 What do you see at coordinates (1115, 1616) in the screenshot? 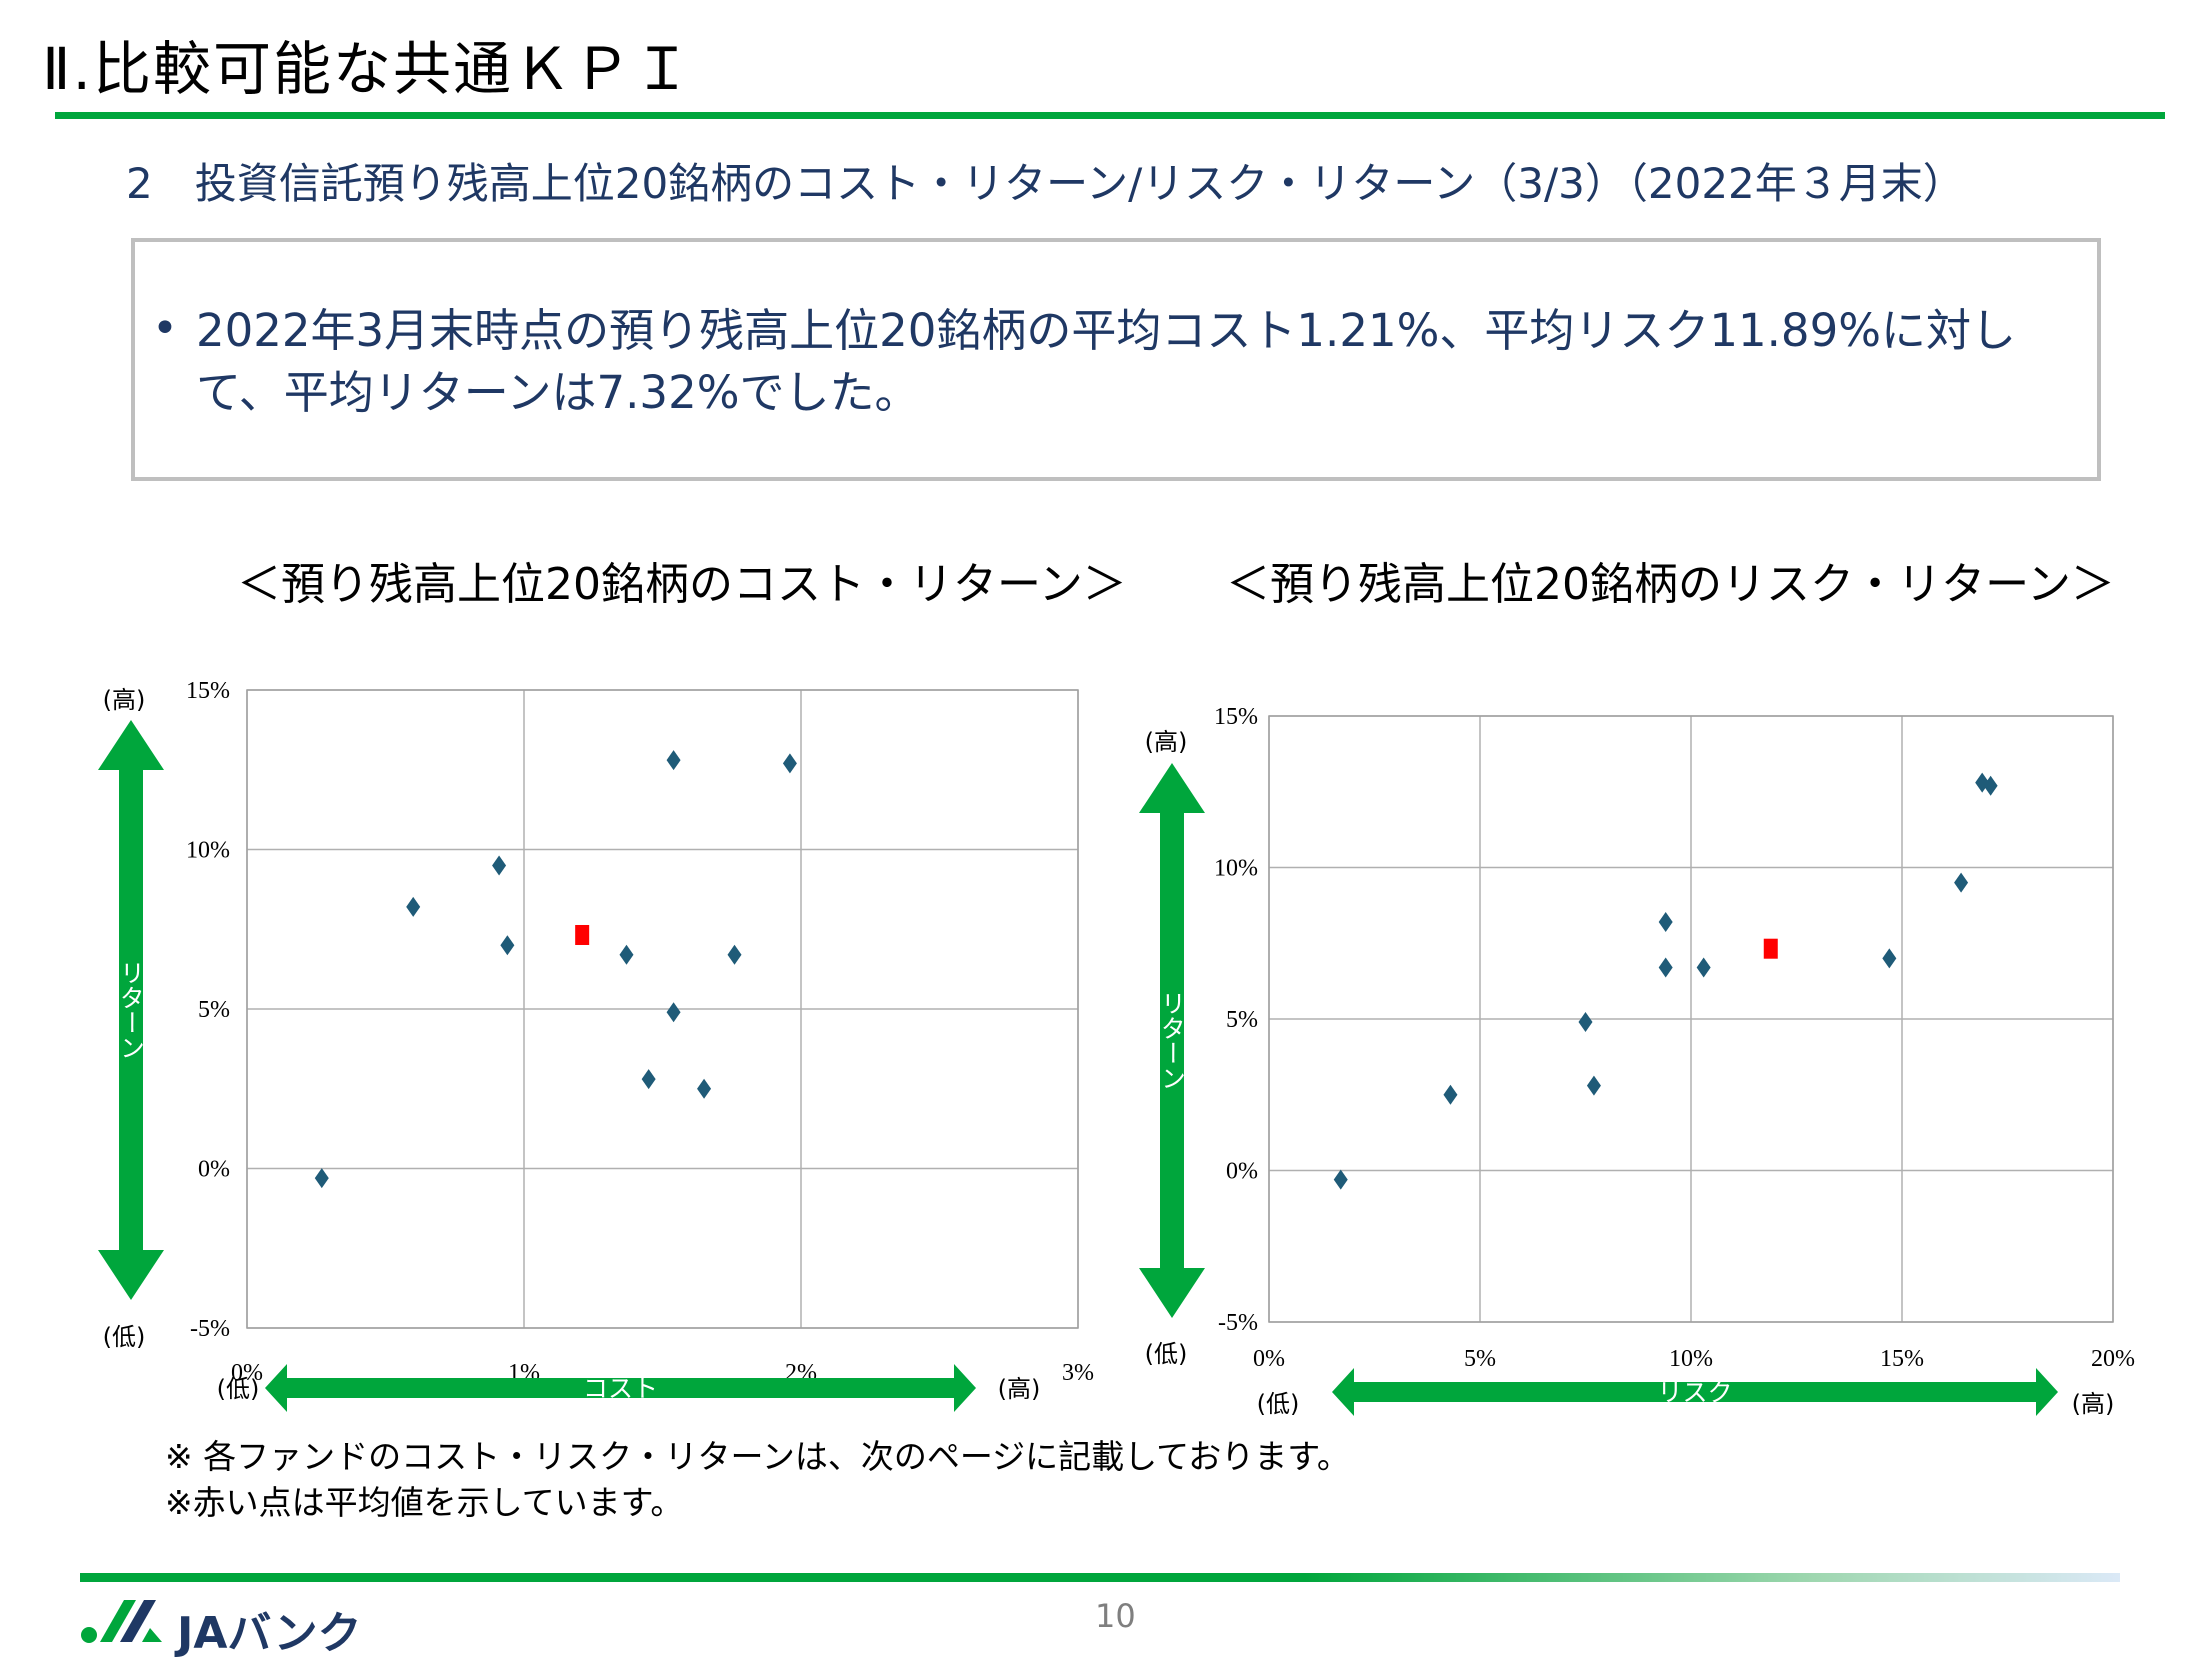
I see `page-number: 10` at bounding box center [1115, 1616].